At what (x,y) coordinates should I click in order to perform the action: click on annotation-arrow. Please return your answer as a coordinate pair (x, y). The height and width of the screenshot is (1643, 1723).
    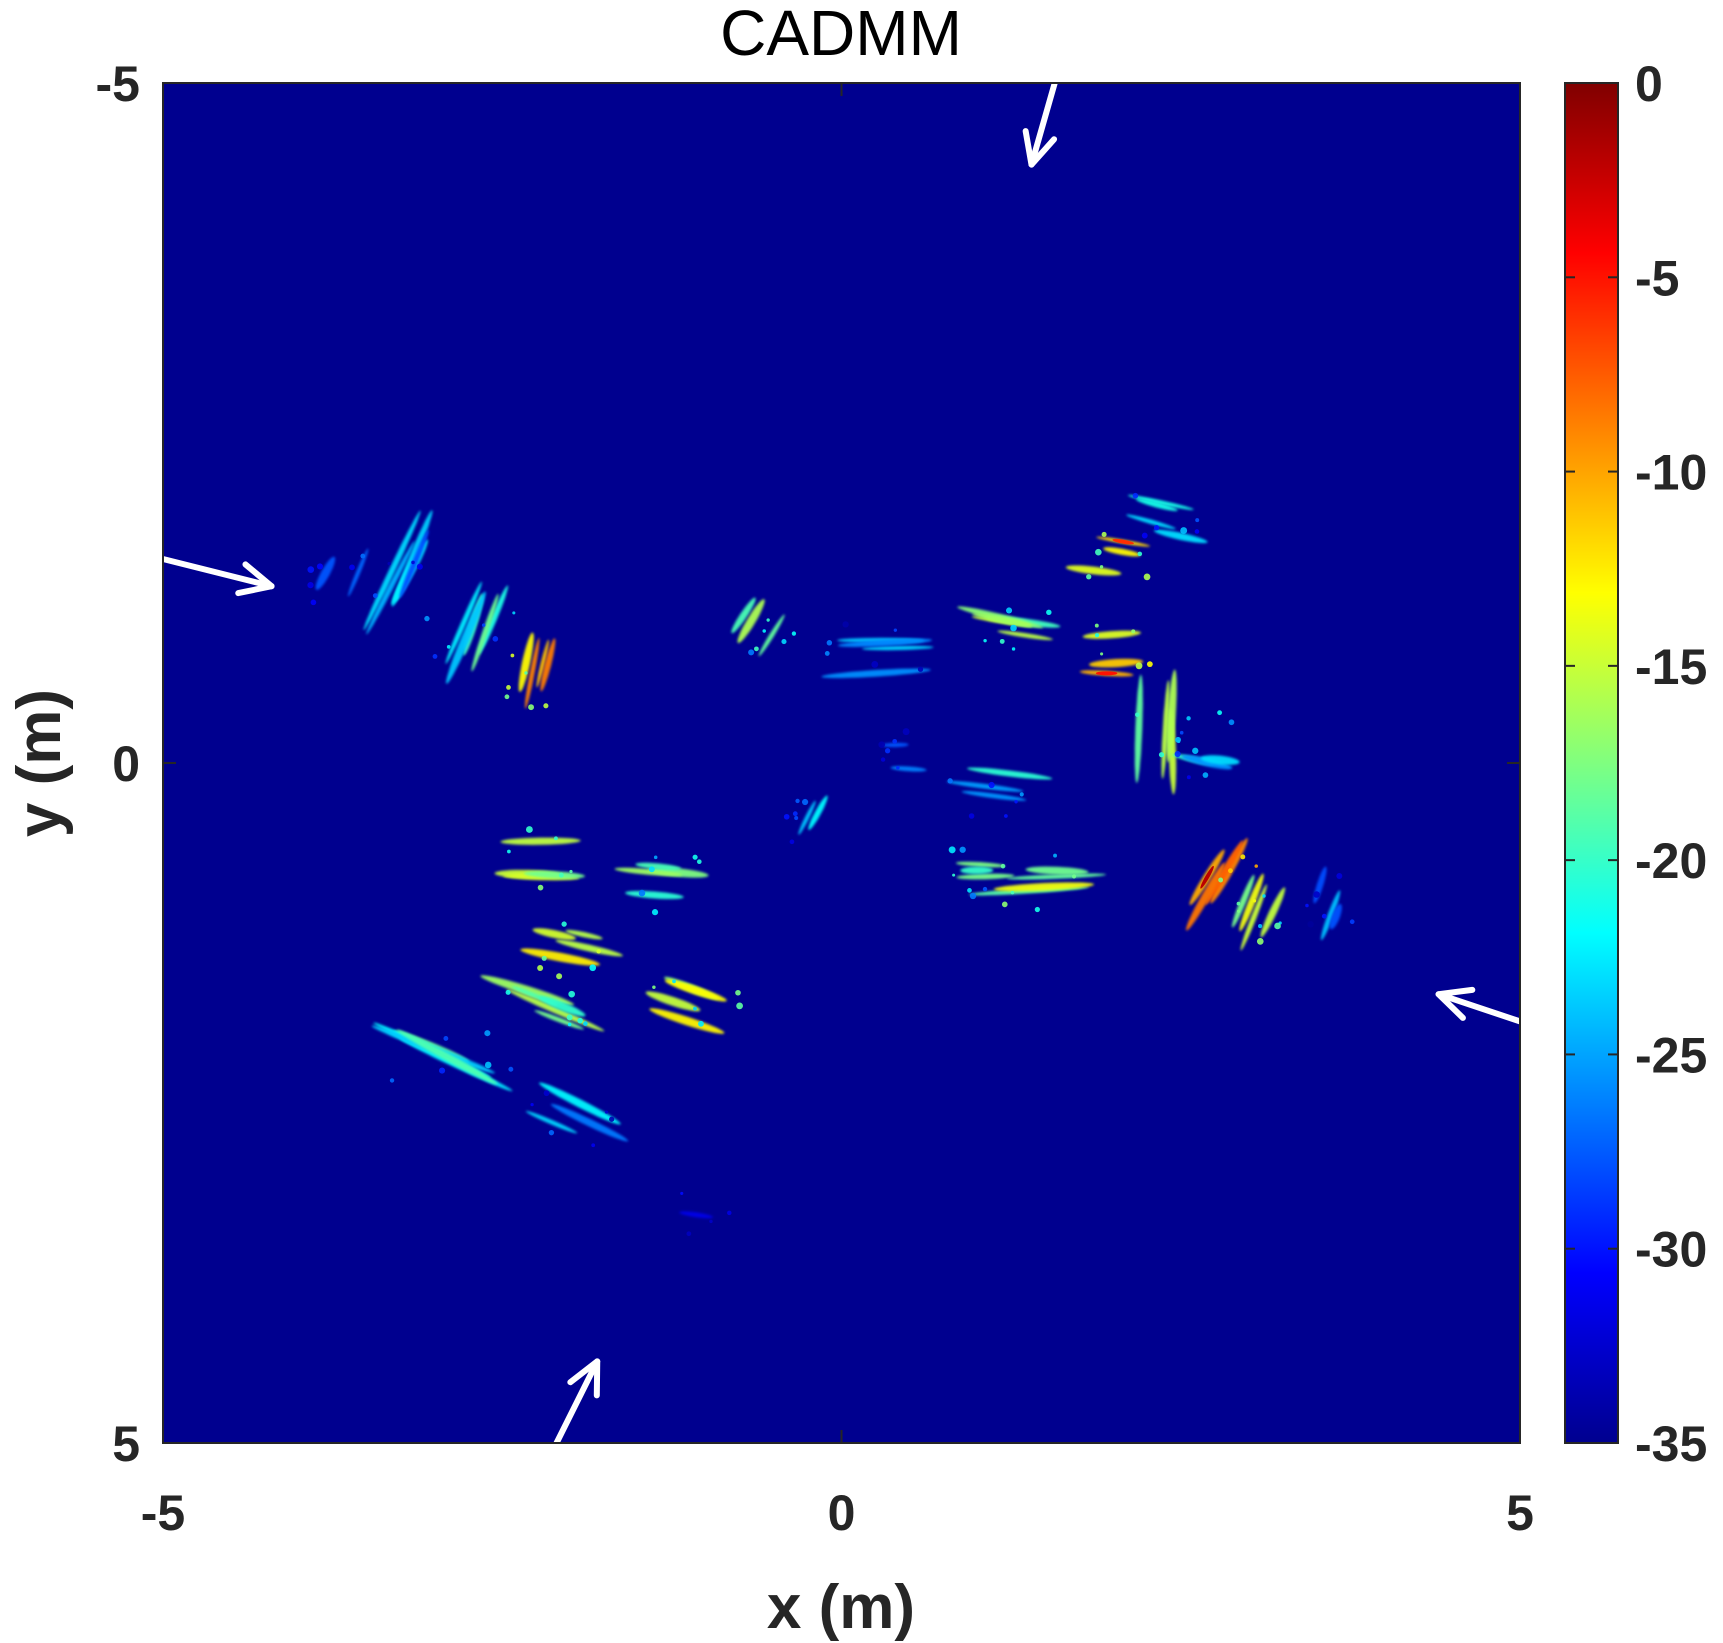
    Looking at the image, I should click on (1479, 1008).